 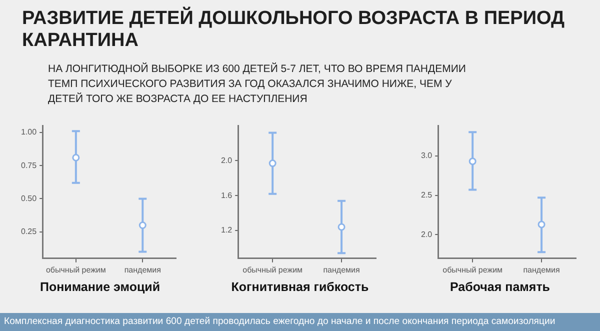 I want to click on y-tick-label: 0.50, so click(x=29, y=198).